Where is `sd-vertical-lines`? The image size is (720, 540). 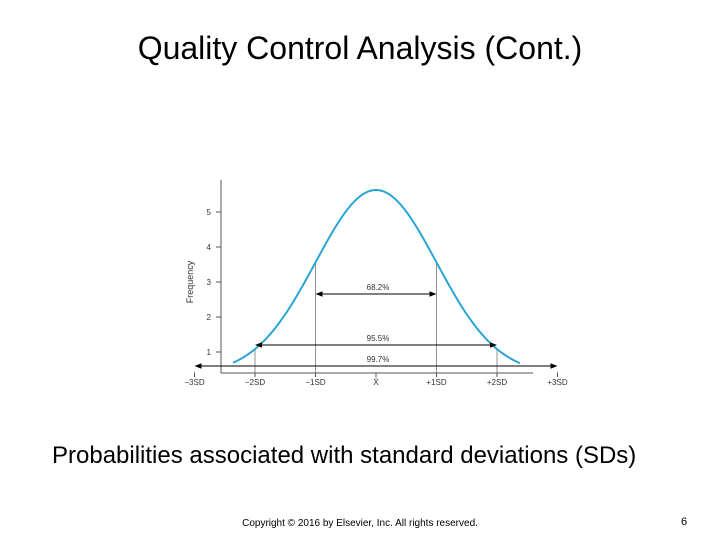 sd-vertical-lines is located at coordinates (376, 317).